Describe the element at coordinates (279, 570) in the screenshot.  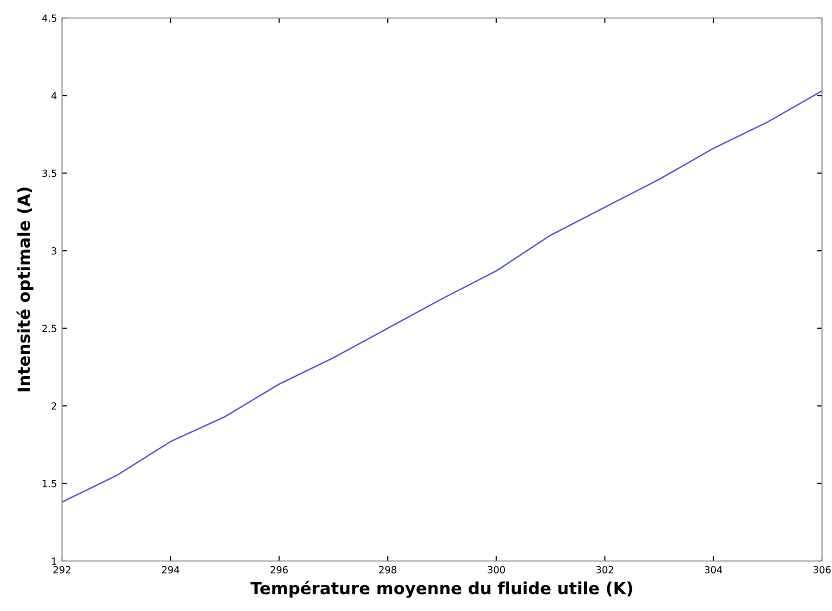
I see `x-tick-label: 296` at that location.